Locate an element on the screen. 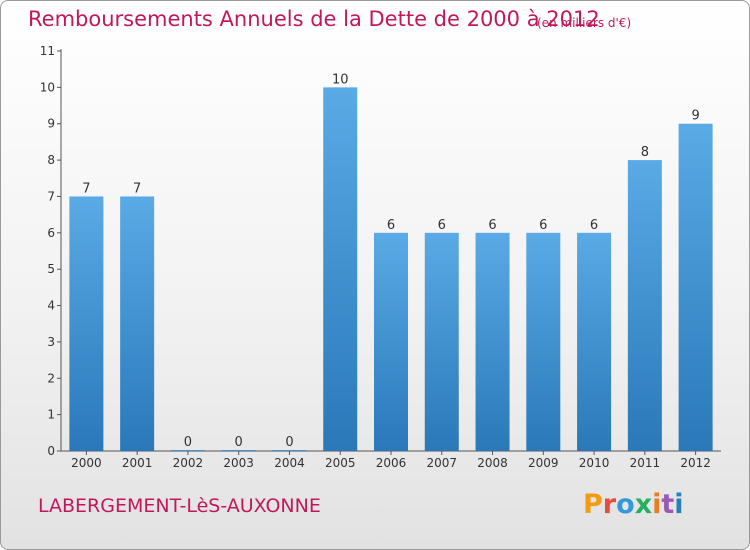 Image resolution: width=750 pixels, height=550 pixels. y-tick-label: 6 is located at coordinates (51, 233).